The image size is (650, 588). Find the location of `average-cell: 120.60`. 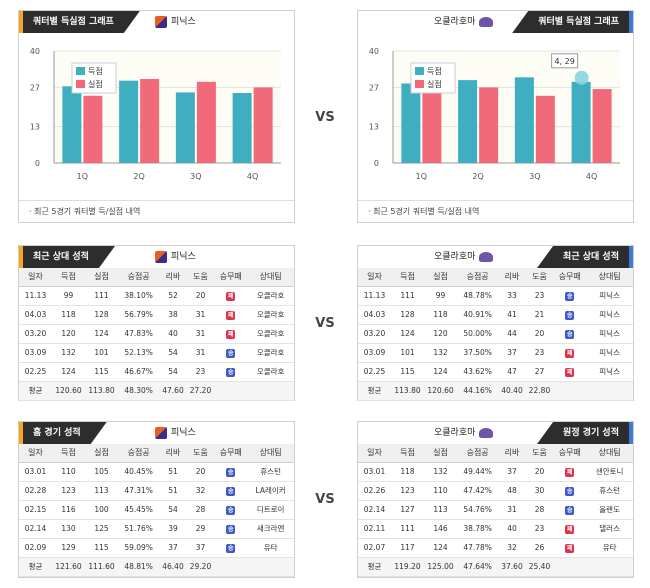

average-cell: 120.60 is located at coordinates (440, 391).